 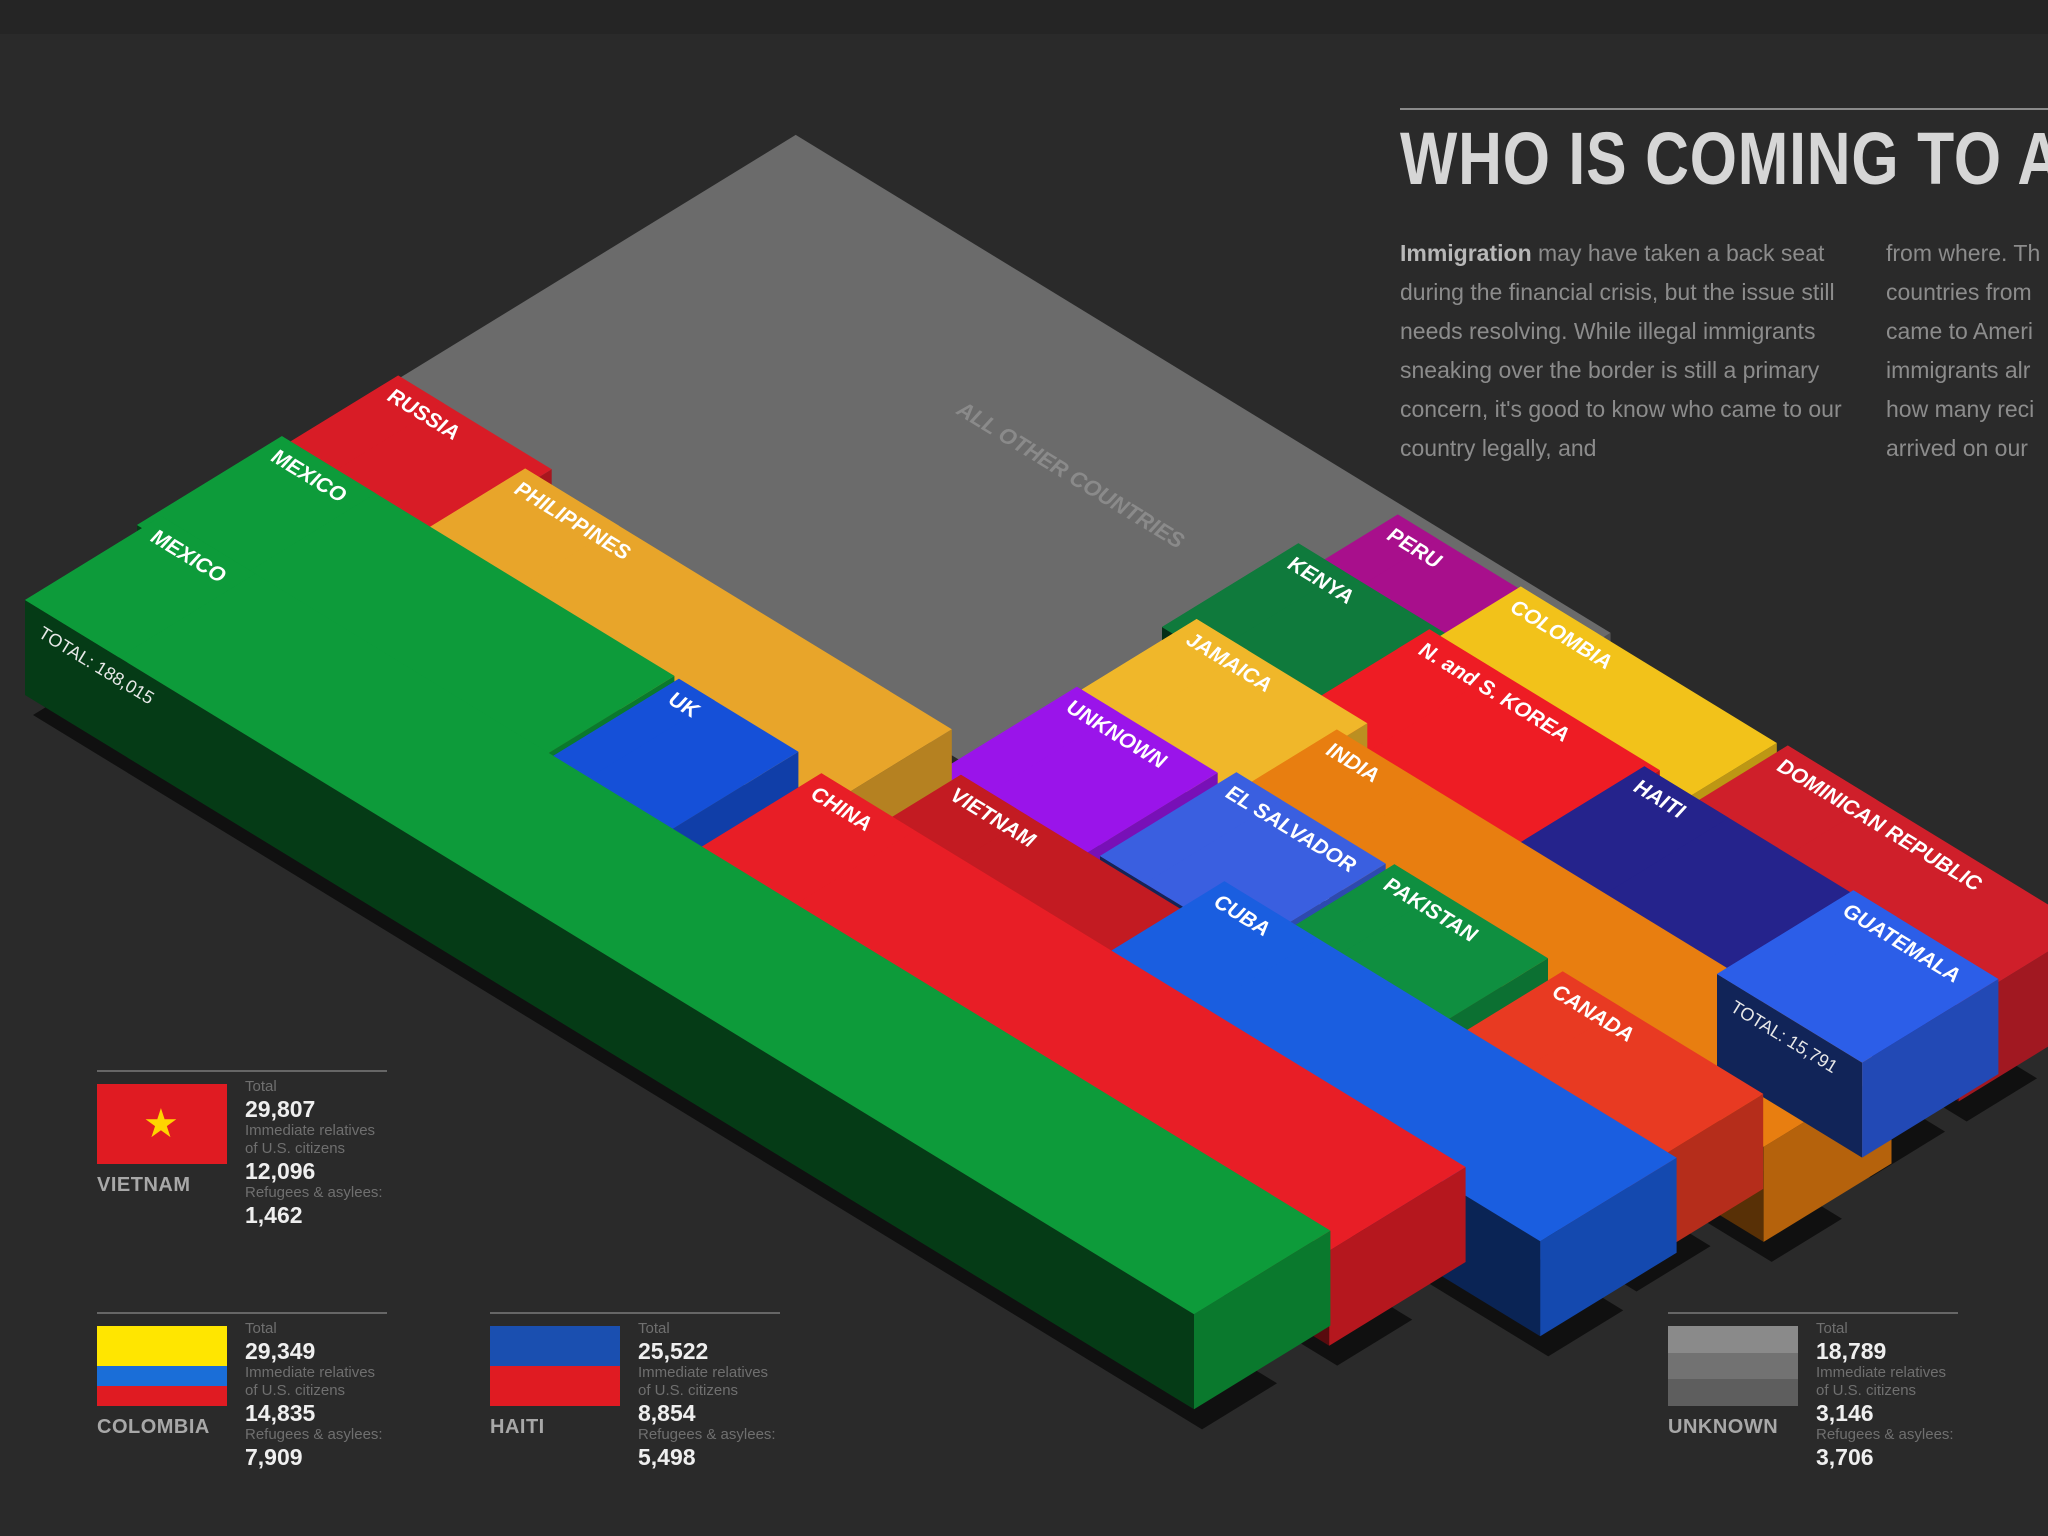 I want to click on intro-line: countries from, so click(x=1959, y=292).